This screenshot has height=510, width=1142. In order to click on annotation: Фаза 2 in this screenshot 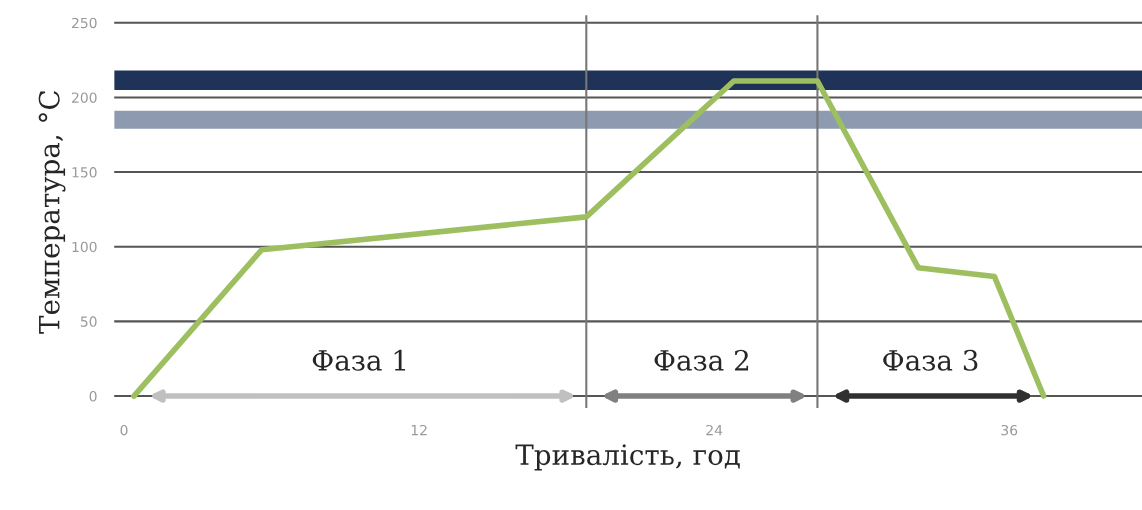, I will do `click(701, 360)`.